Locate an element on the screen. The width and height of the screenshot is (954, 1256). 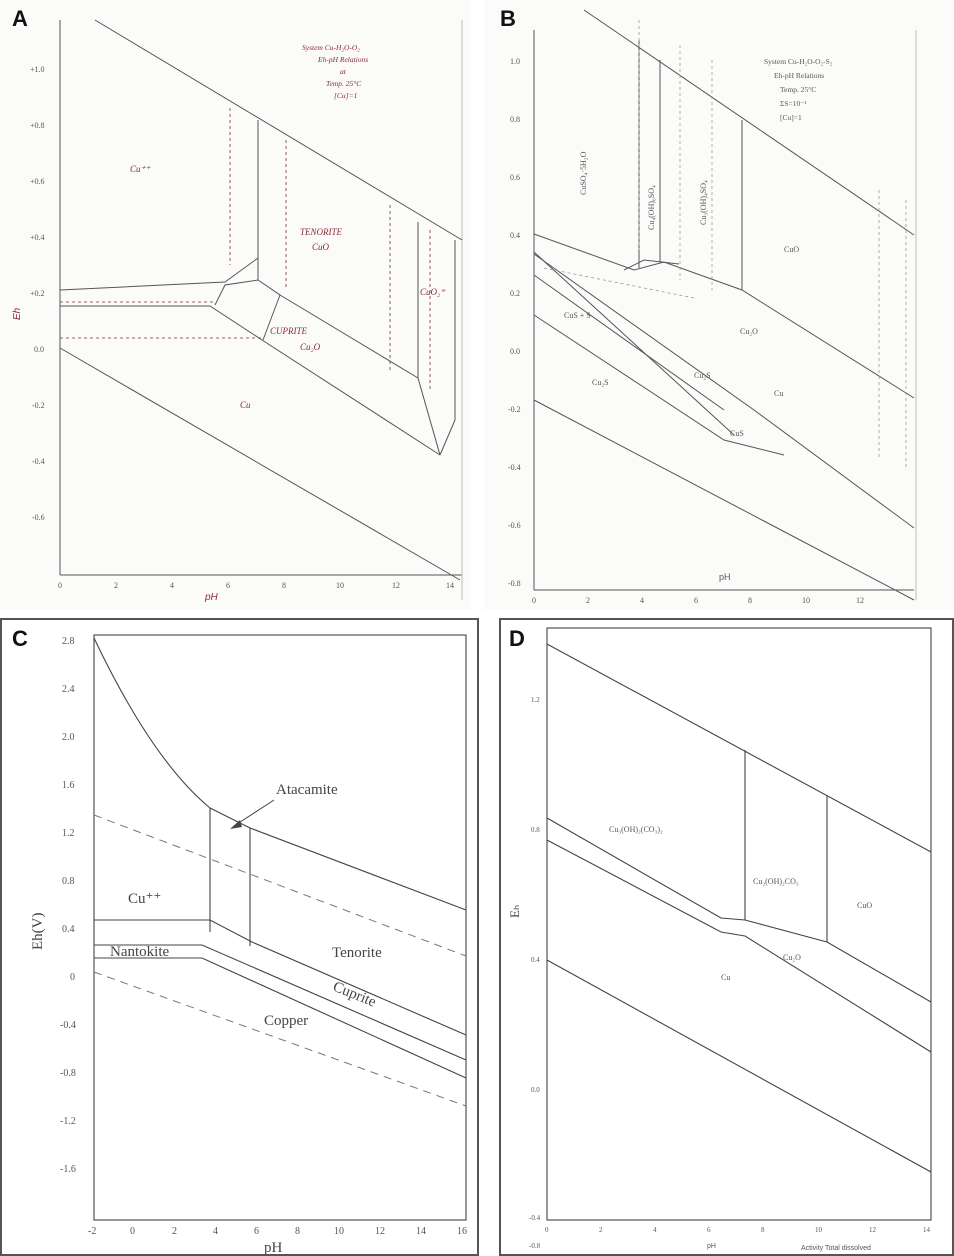
panel-b-label-cu: Cu is located at coordinates (778, 393).